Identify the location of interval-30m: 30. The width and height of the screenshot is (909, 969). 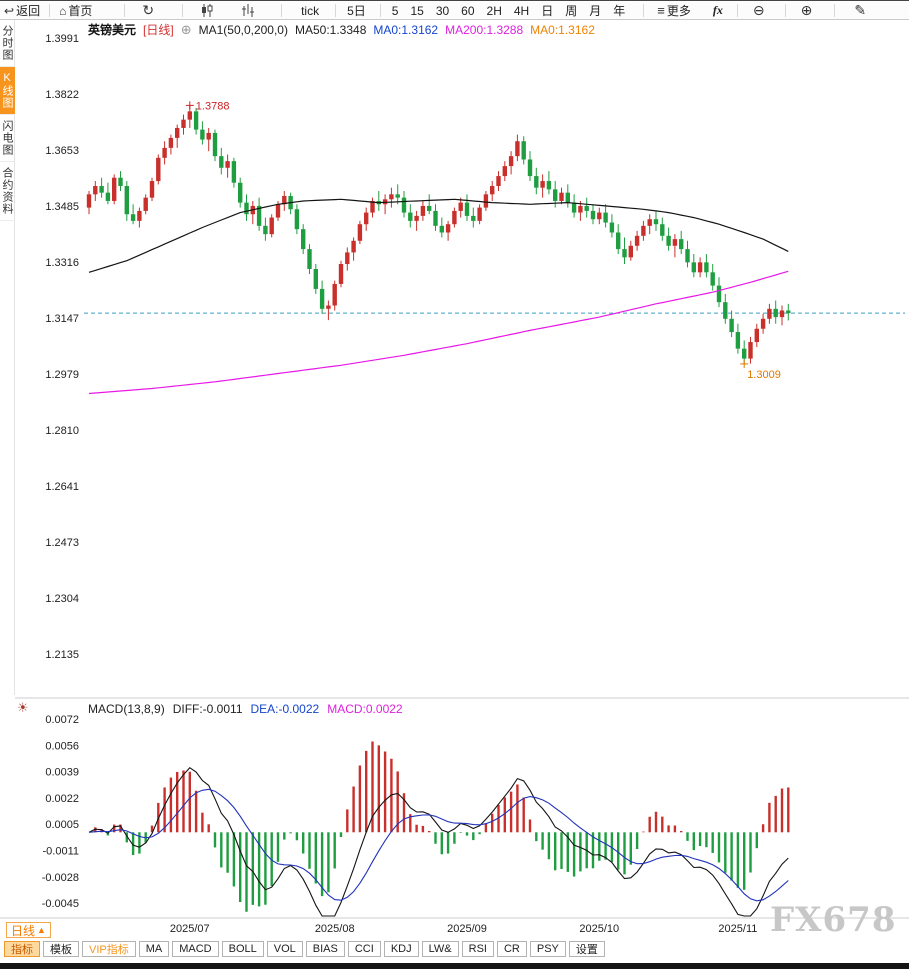
(442, 10).